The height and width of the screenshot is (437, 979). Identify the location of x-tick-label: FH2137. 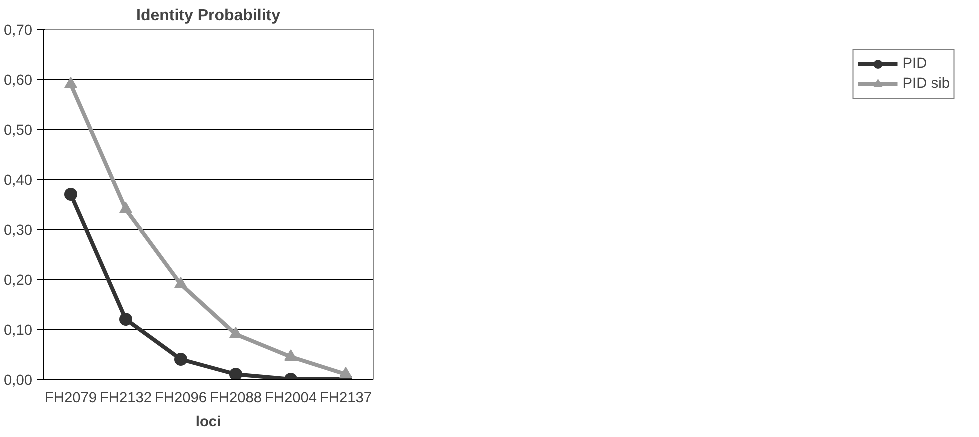
(346, 398).